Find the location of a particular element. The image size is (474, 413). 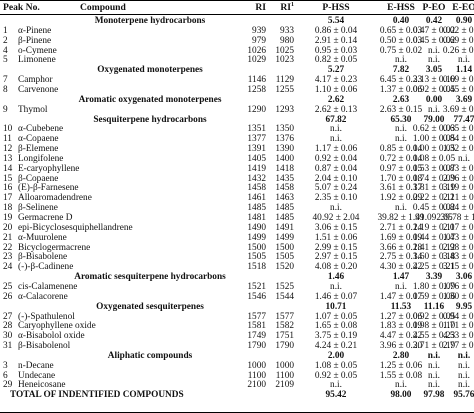

compound-name: β-Selinene is located at coordinates (38, 208).